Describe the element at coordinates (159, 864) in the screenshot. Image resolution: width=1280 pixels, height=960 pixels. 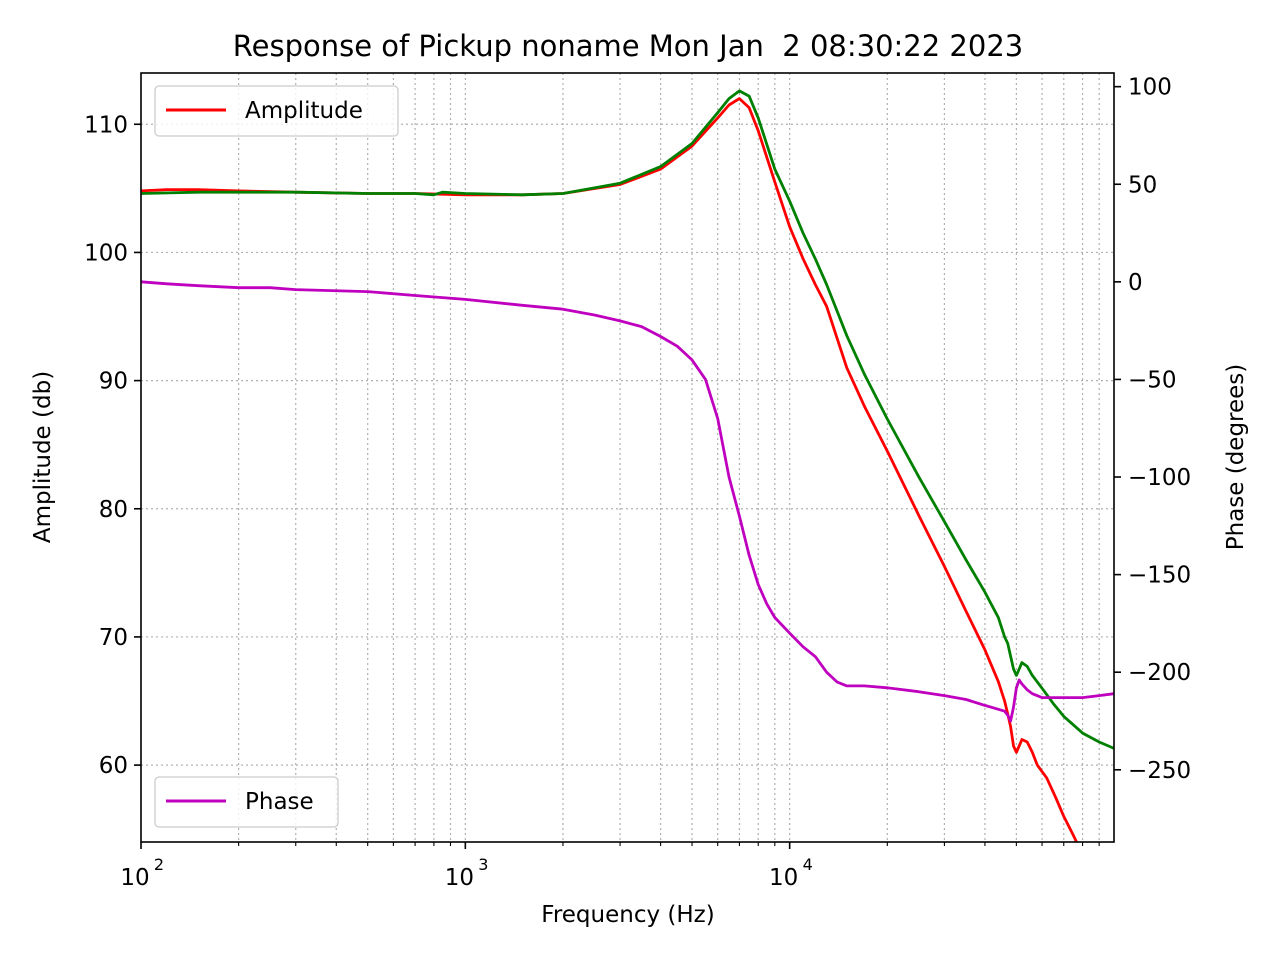
I see `x-tick-exponent: 2` at that location.